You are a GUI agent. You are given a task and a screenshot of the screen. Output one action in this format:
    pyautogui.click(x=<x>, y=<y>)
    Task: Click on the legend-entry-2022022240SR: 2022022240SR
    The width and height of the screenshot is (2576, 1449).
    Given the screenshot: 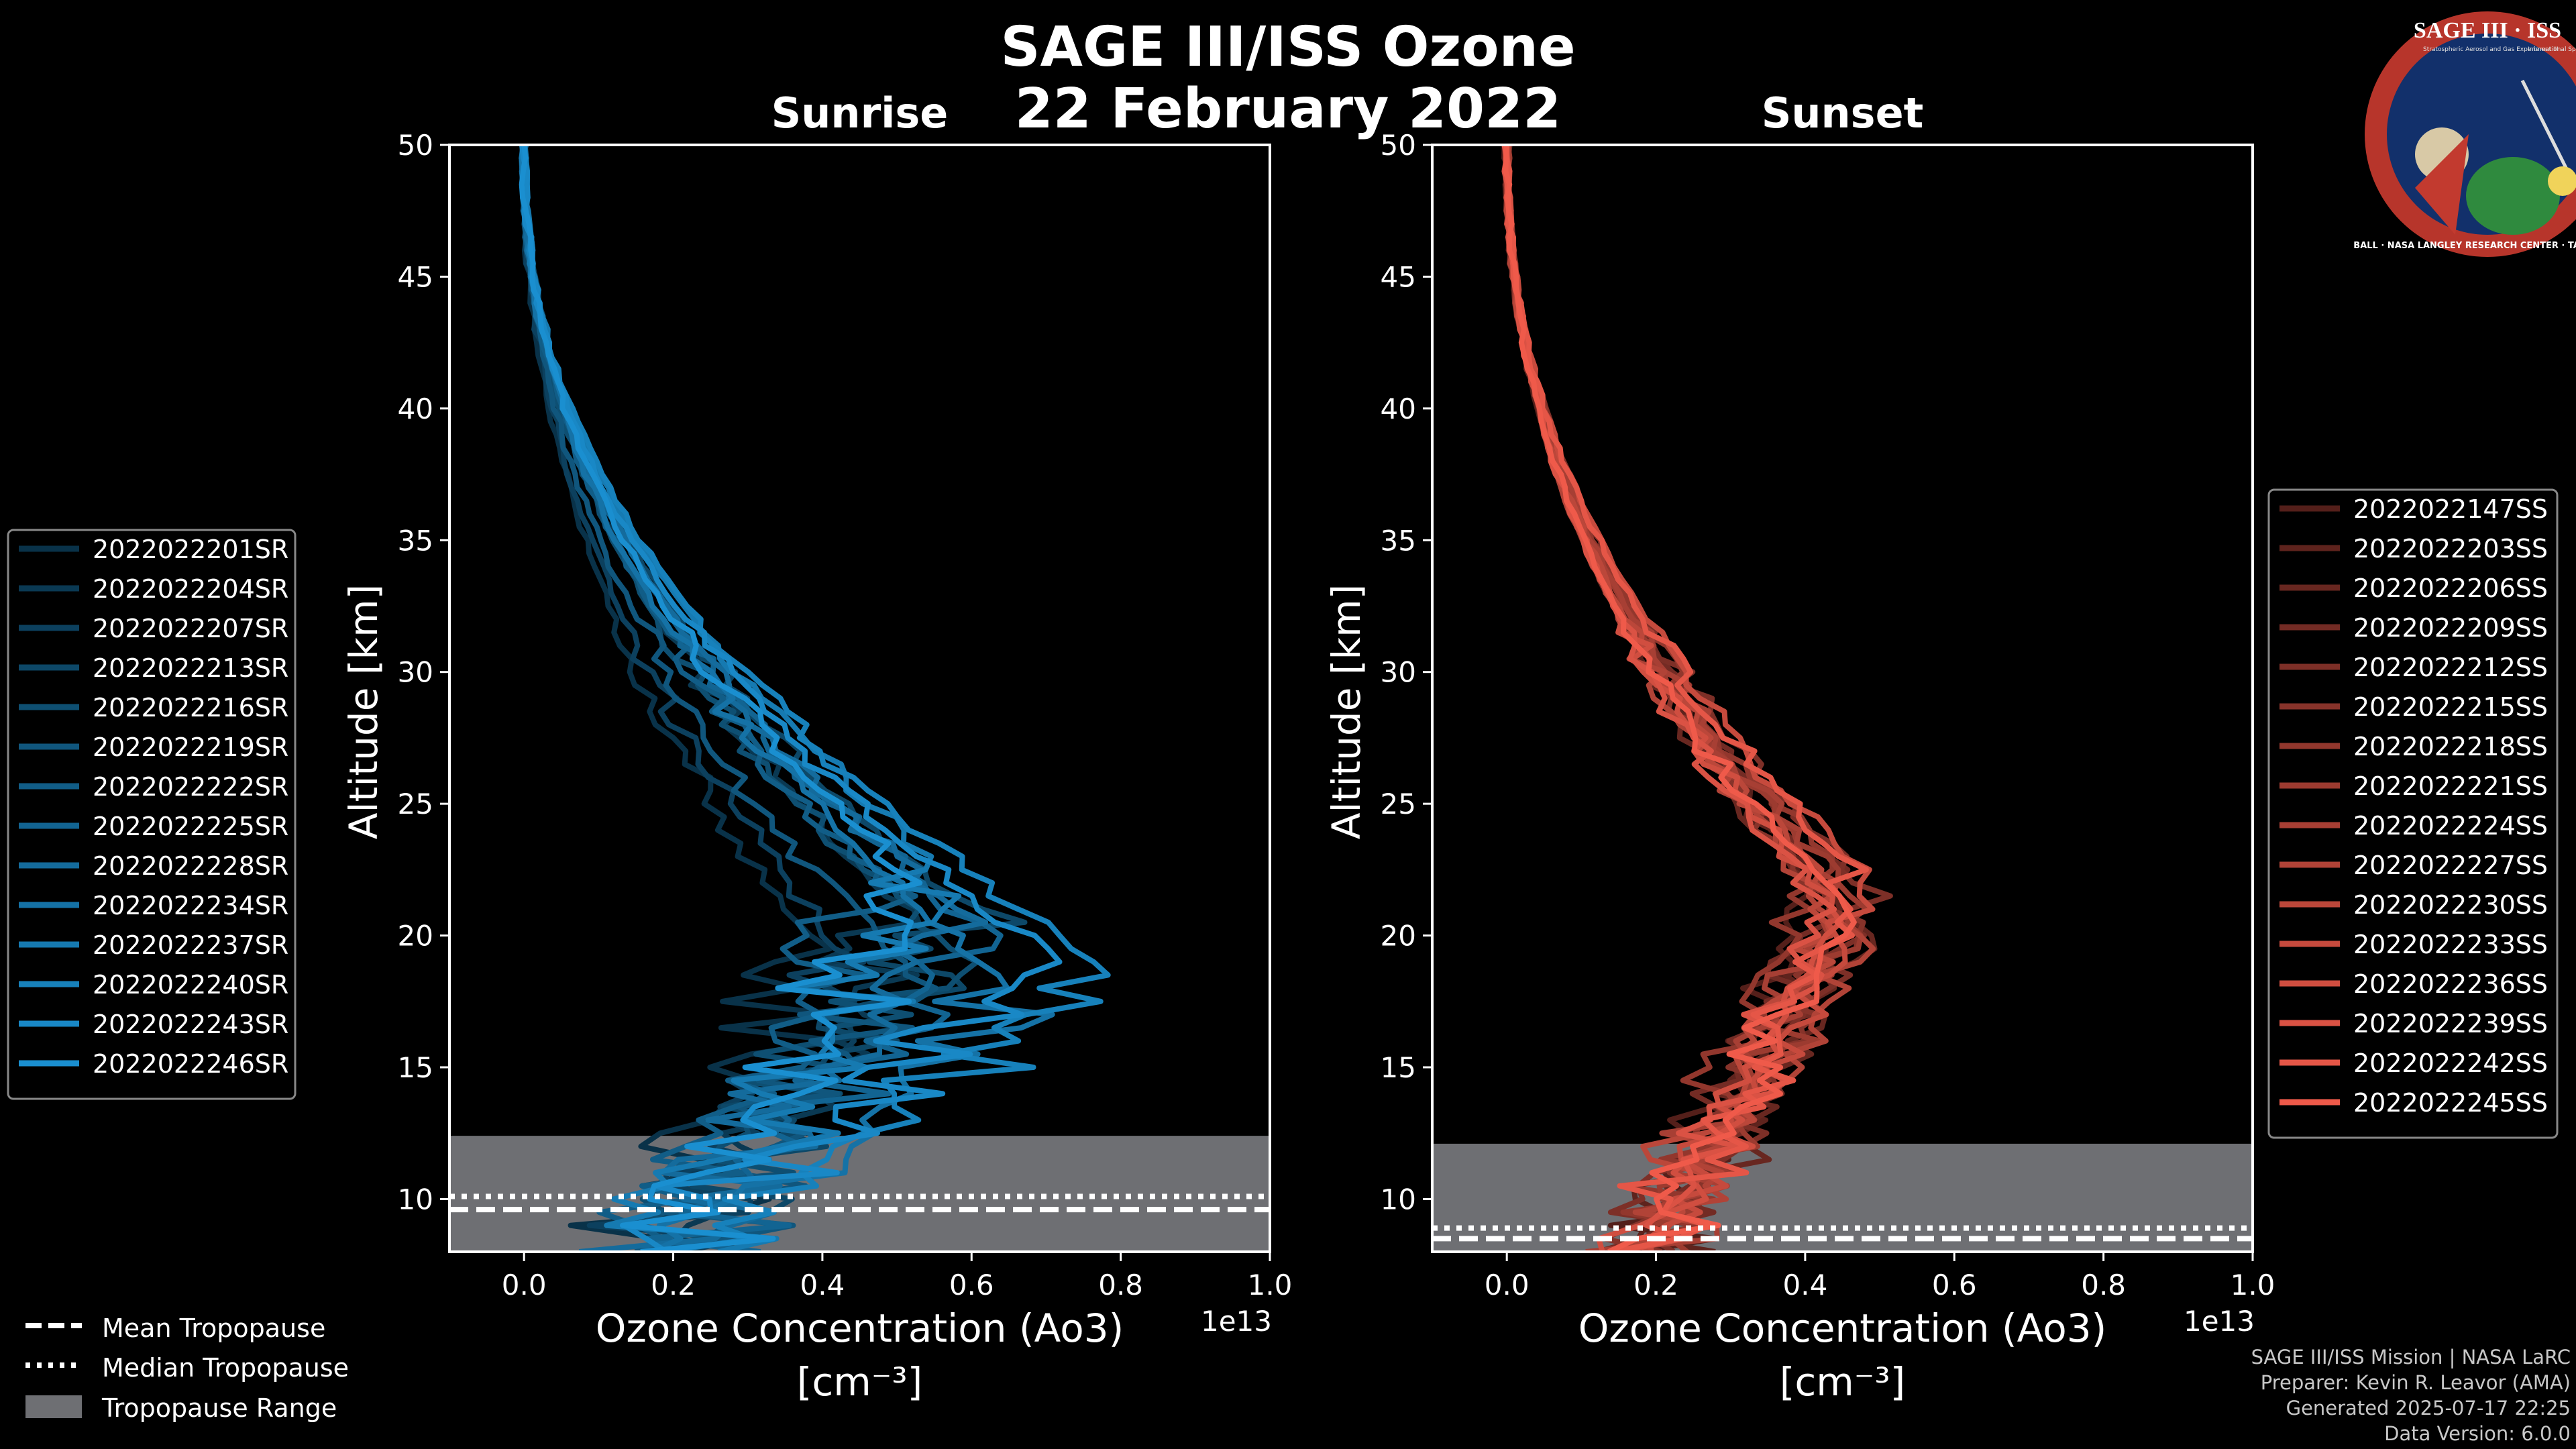 What is the action you would take?
    pyautogui.click(x=190, y=985)
    